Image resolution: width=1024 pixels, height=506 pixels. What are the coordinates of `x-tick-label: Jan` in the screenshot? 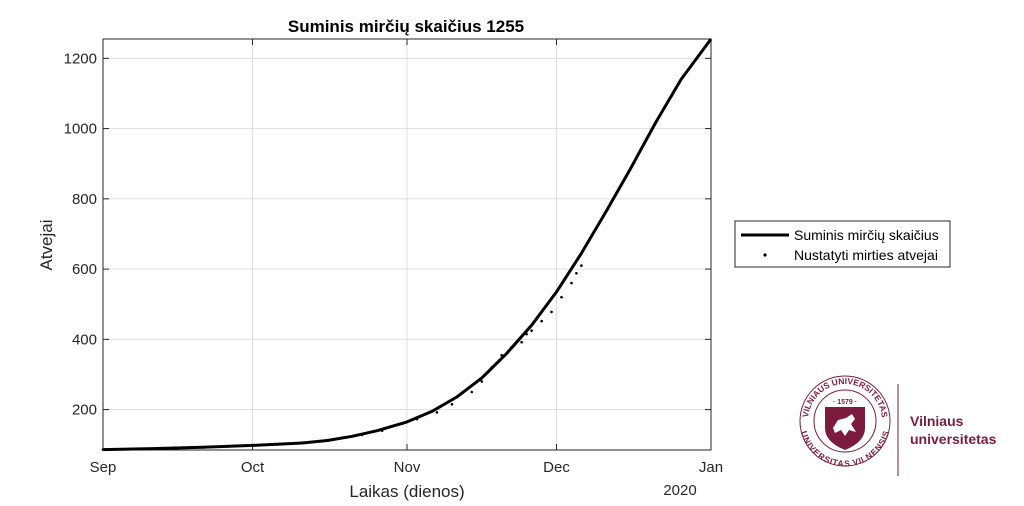 It's located at (711, 467).